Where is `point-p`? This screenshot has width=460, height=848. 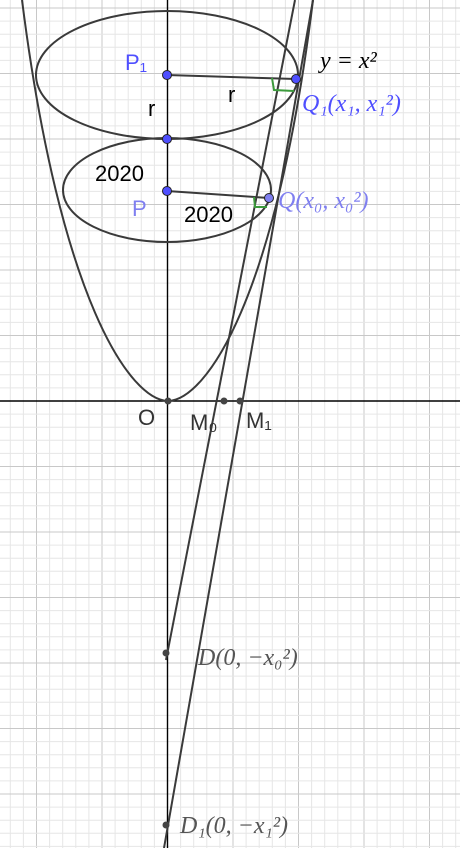 point-p is located at coordinates (167, 191).